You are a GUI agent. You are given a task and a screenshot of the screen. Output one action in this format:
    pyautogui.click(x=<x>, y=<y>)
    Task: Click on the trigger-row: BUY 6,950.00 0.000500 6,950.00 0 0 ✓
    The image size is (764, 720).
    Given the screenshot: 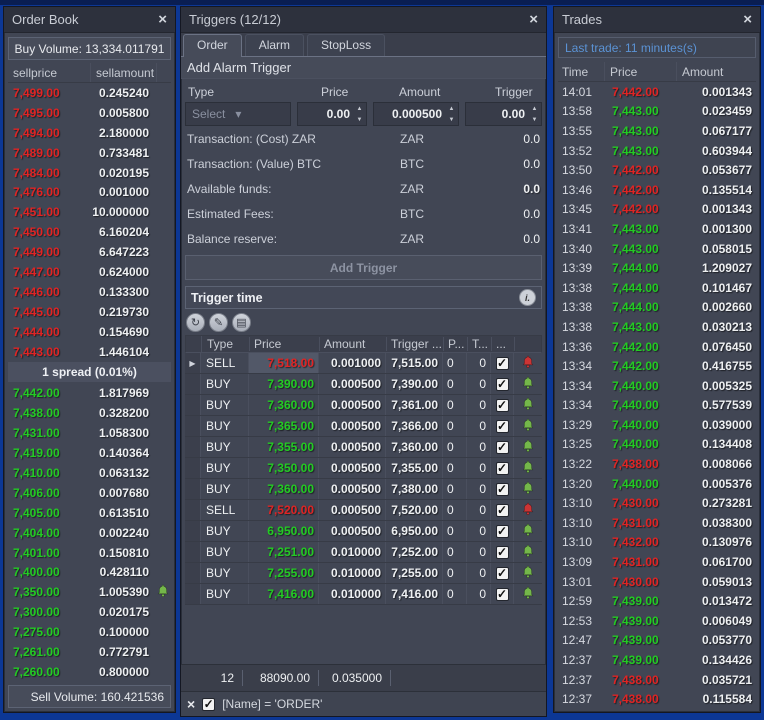 What is the action you would take?
    pyautogui.click(x=363, y=531)
    